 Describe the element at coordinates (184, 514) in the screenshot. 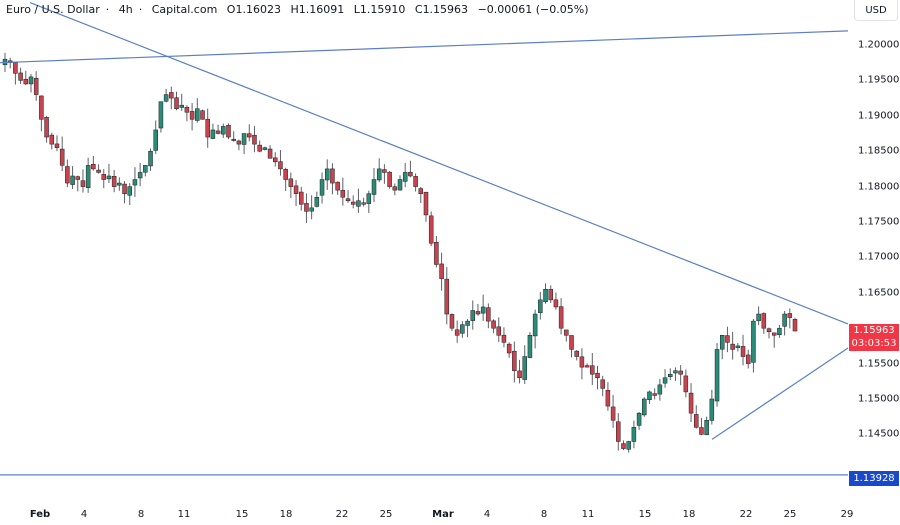

I see `x-tick-label: 11` at that location.